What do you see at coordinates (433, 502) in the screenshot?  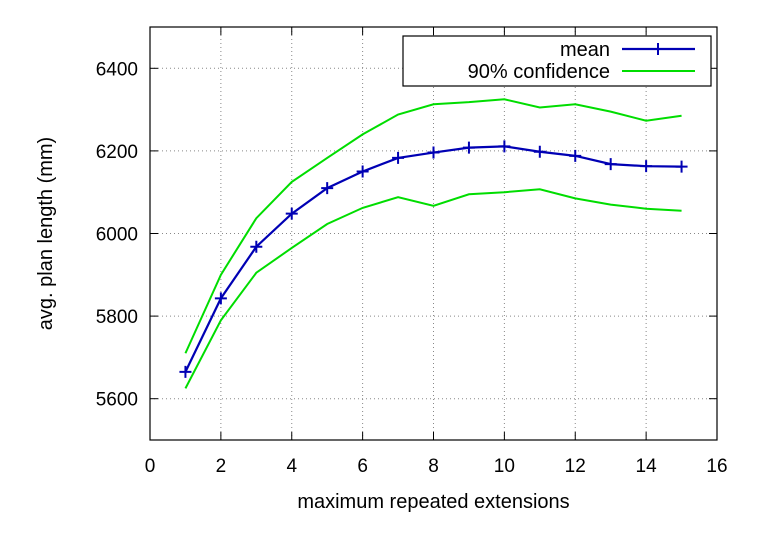 I see `x-axis-title: maximum repeated extensions` at bounding box center [433, 502].